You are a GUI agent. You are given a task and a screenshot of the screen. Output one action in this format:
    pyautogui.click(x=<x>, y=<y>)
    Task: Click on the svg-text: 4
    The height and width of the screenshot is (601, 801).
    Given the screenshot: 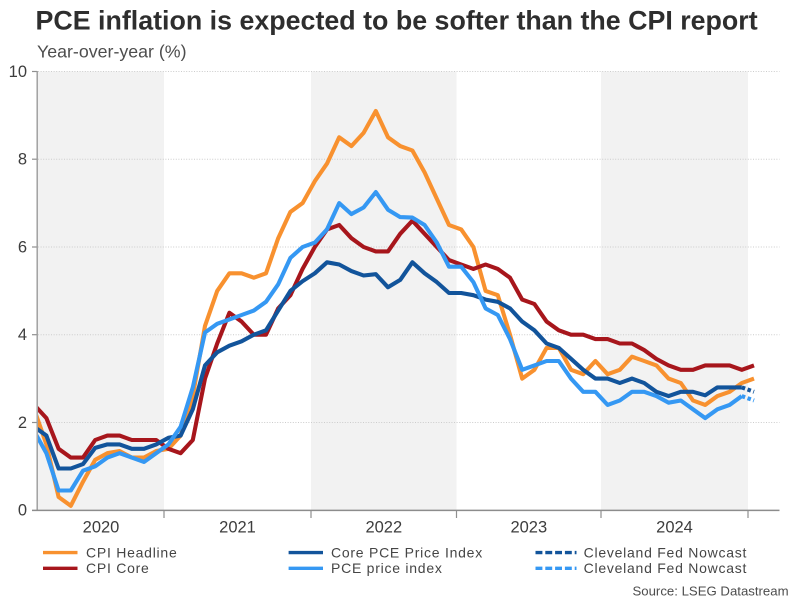 What is the action you would take?
    pyautogui.click(x=22, y=335)
    